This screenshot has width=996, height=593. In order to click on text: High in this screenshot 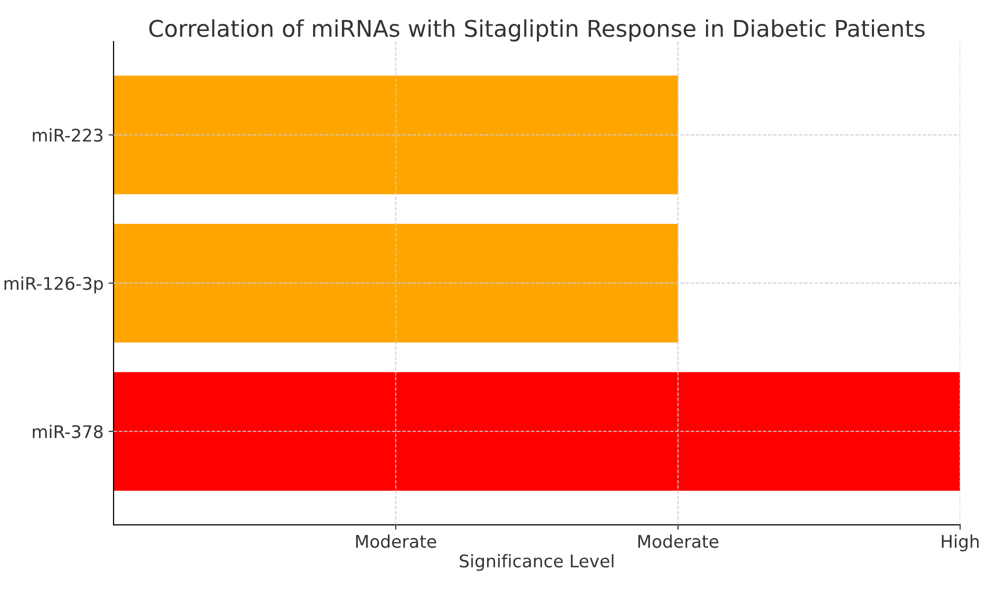, I will do `click(960, 543)`.